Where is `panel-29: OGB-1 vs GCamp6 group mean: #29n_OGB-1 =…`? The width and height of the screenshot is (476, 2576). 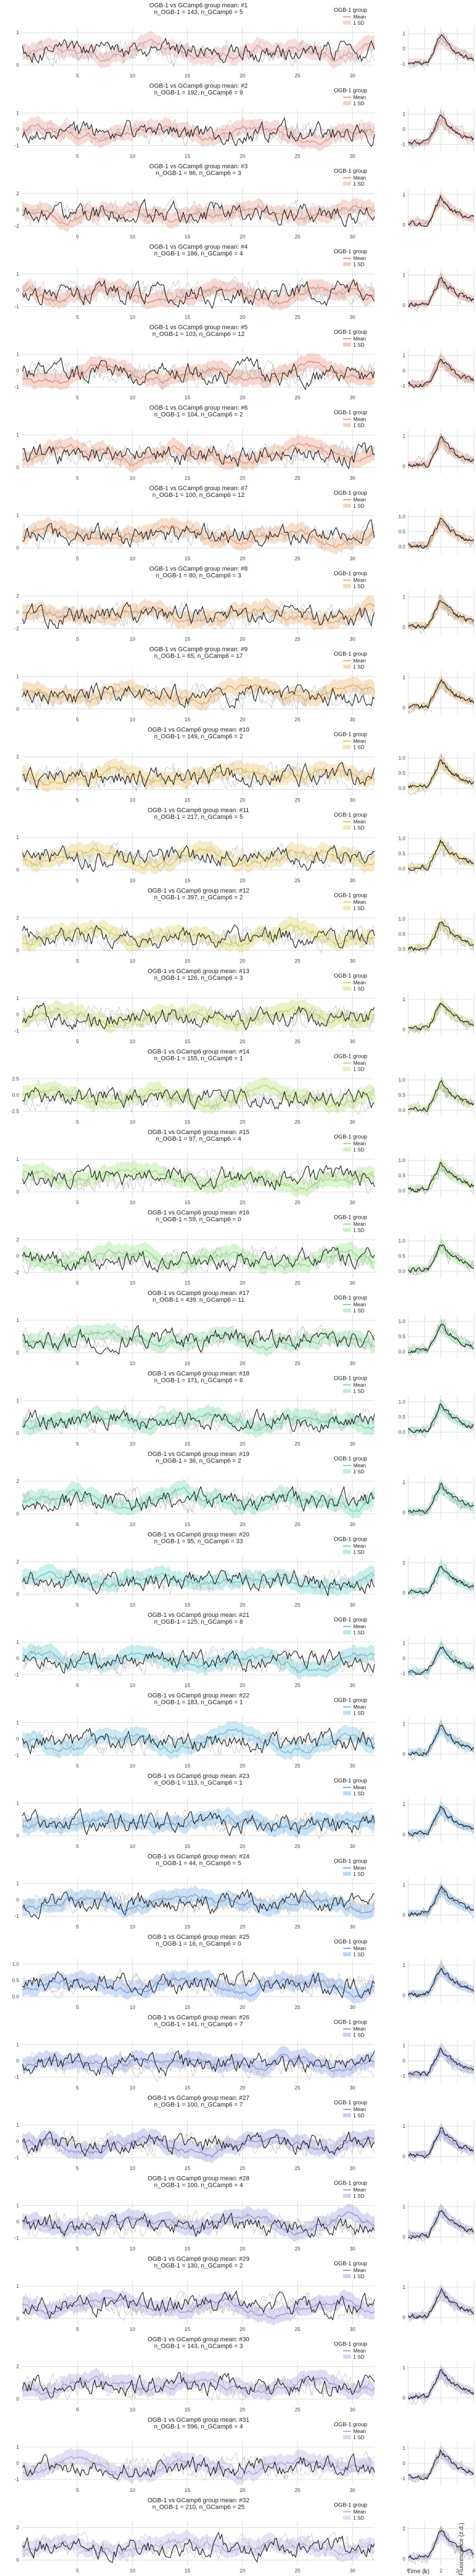
panel-29: OGB-1 vs GCamp6 group mean: #29n_OGB-1 =… is located at coordinates (245, 2294).